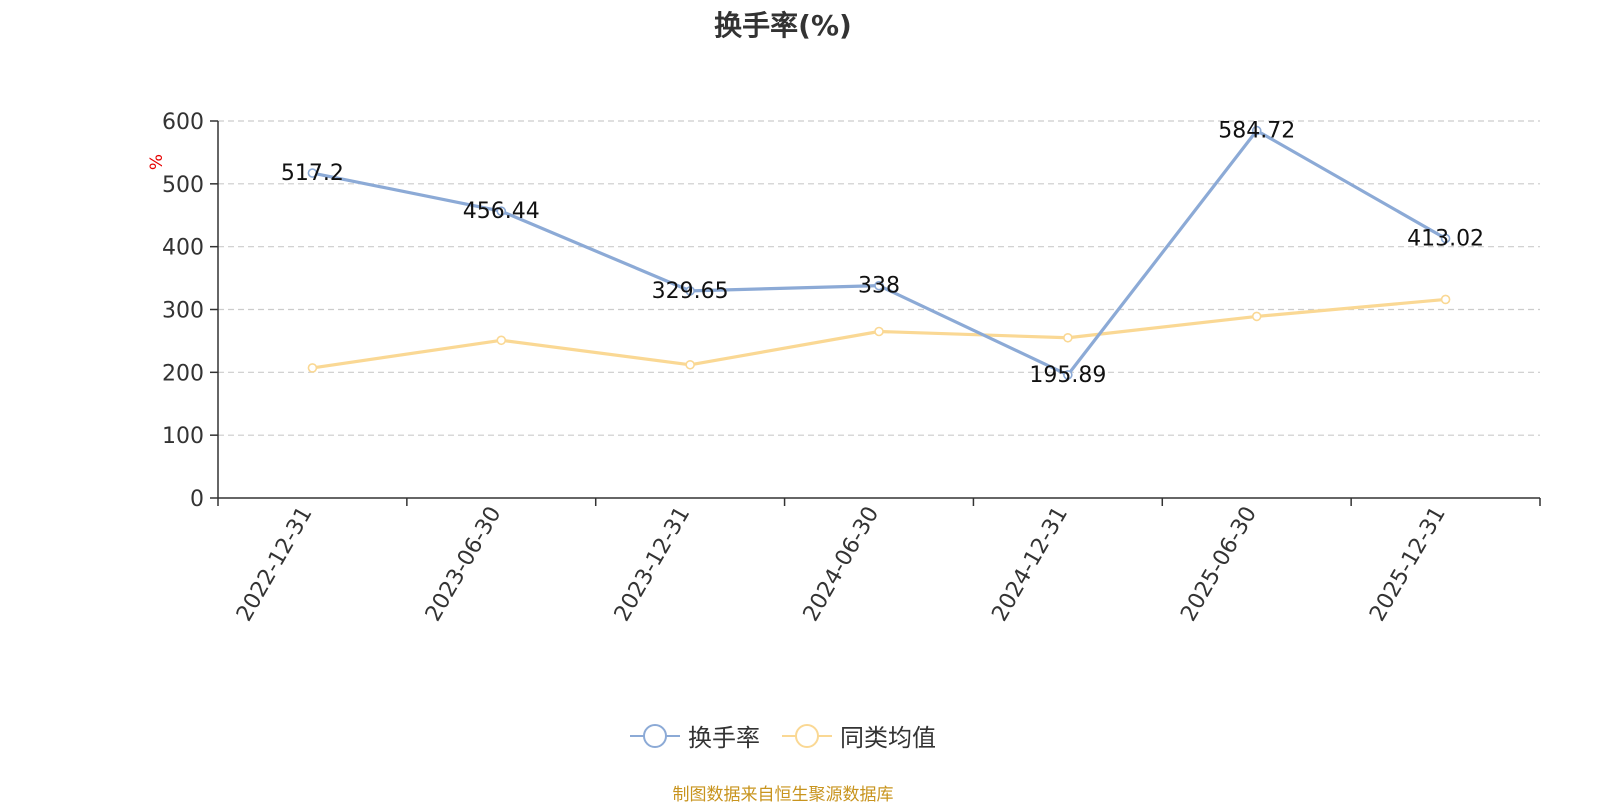 This screenshot has height=805, width=1600. I want to click on x-tick-label: 2024-06-30, so click(842, 564).